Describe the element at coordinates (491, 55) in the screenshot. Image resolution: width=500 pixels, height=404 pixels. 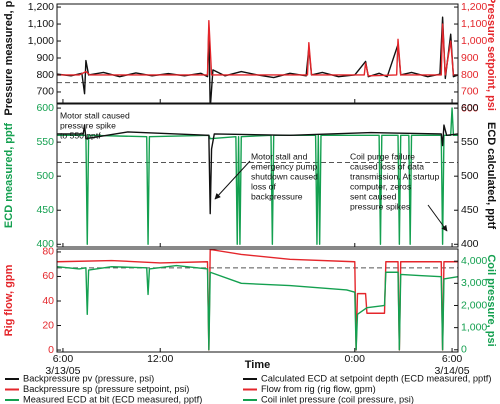
I see `y2-axis-title: Pressure setpoint, psi` at that location.